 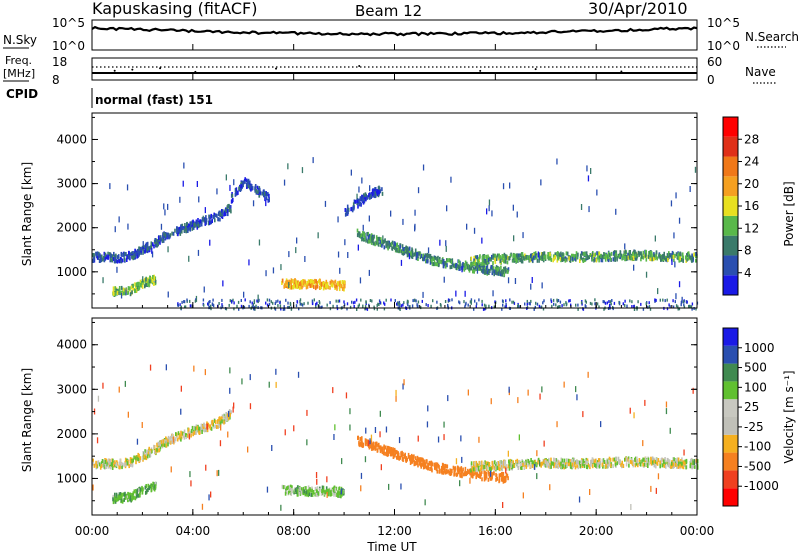 I want to click on colorbar-segment, so click(x=730, y=337).